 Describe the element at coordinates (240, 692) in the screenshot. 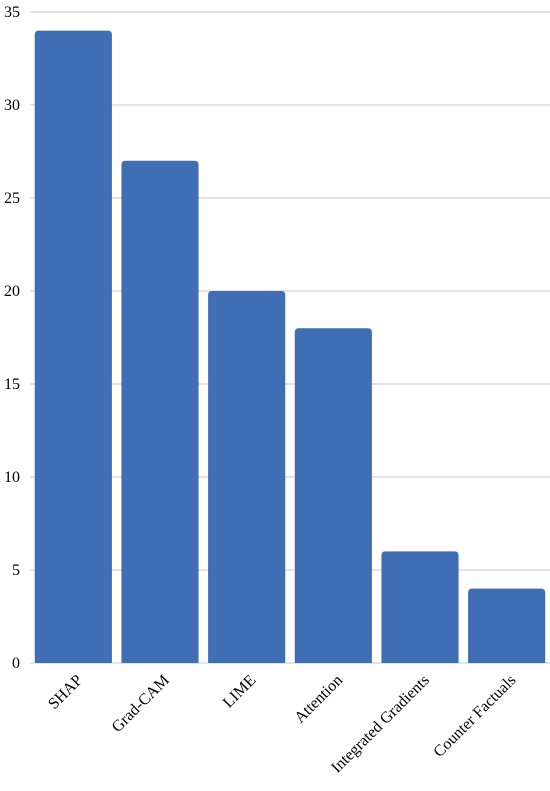

I see `x-tick-label: LIME` at that location.